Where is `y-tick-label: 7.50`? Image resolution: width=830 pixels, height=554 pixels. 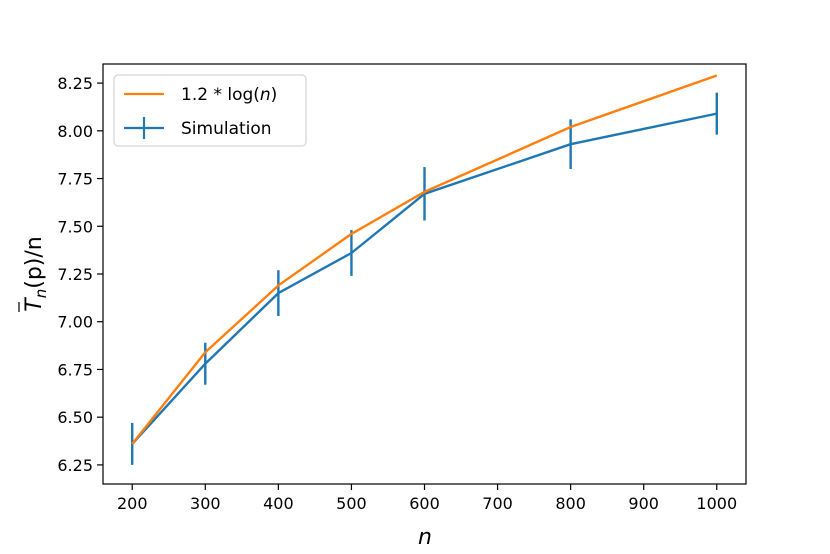 y-tick-label: 7.50 is located at coordinates (75, 226).